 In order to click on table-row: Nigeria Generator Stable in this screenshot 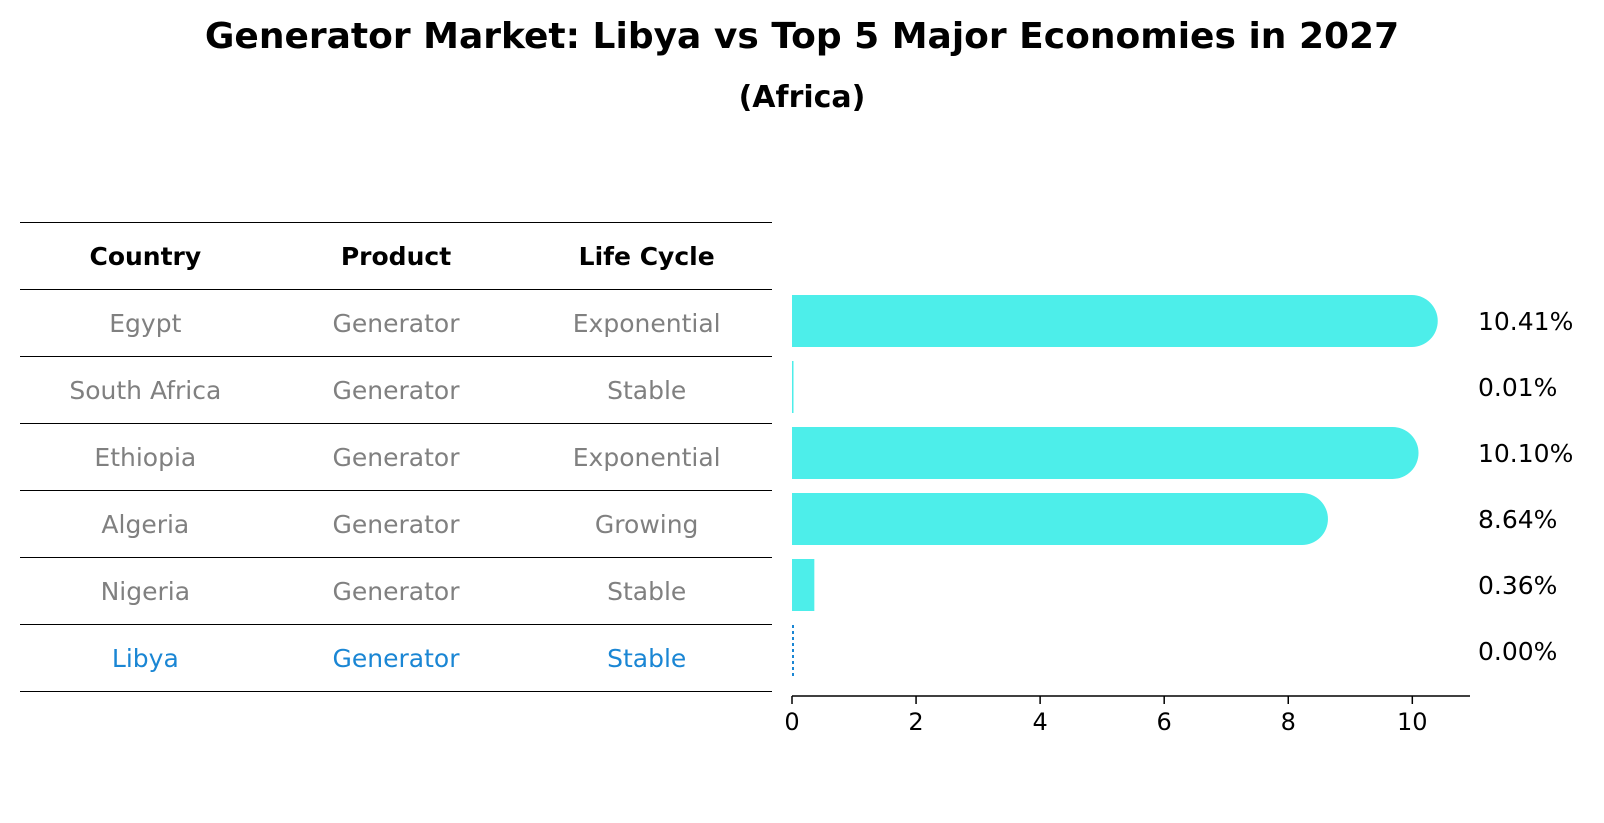, I will do `click(396, 591)`.